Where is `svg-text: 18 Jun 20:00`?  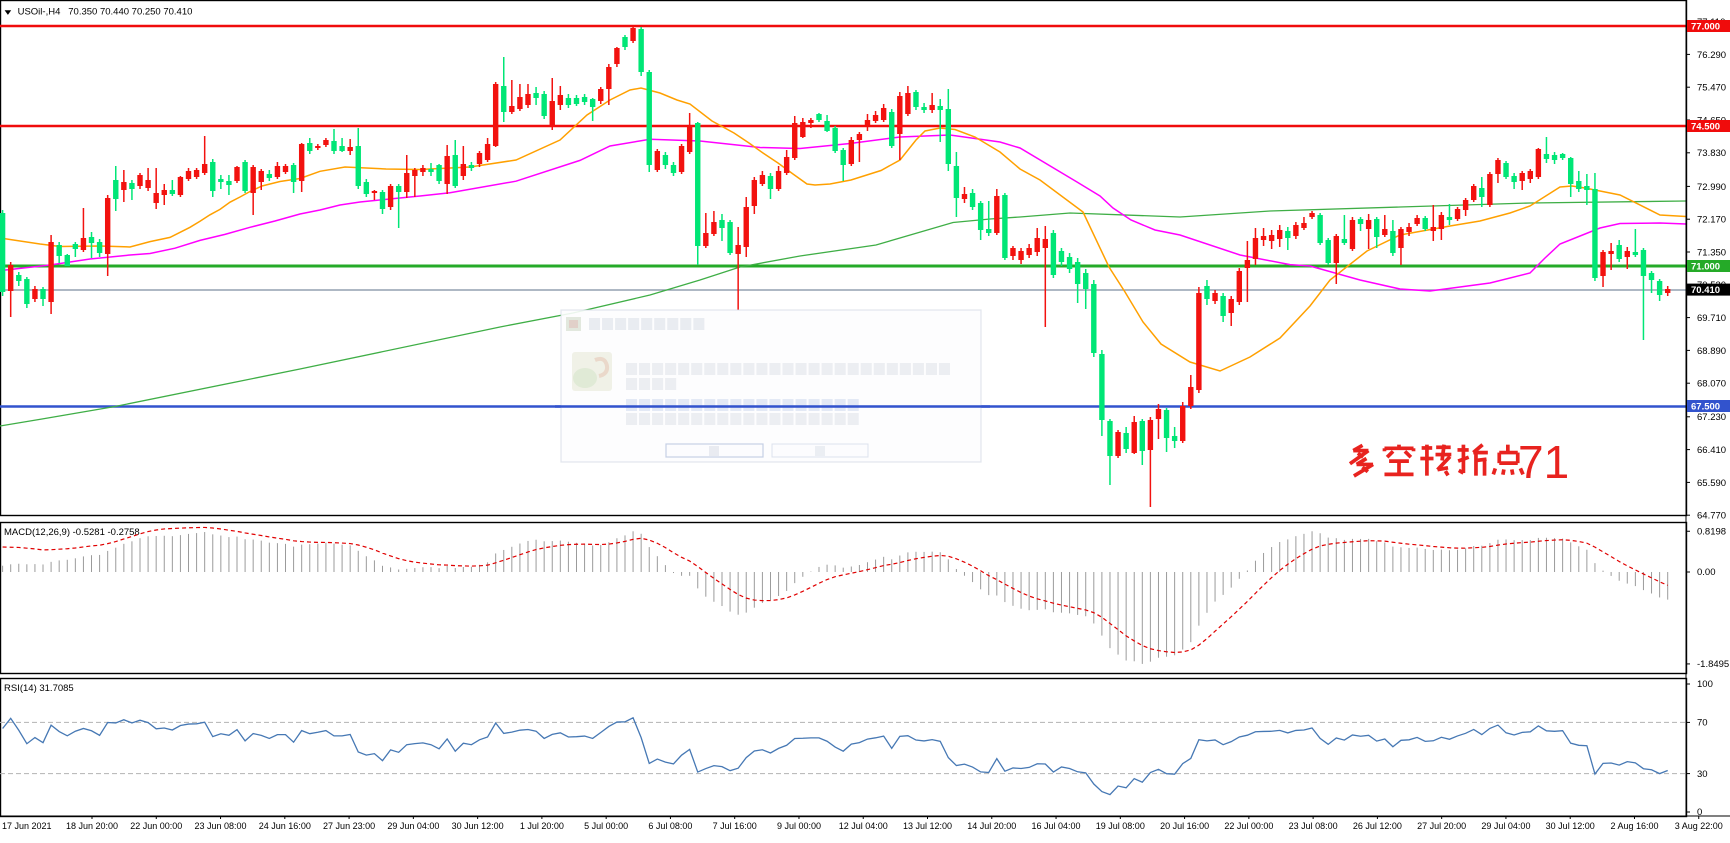
svg-text: 18 Jun 20:00 is located at coordinates (92, 826).